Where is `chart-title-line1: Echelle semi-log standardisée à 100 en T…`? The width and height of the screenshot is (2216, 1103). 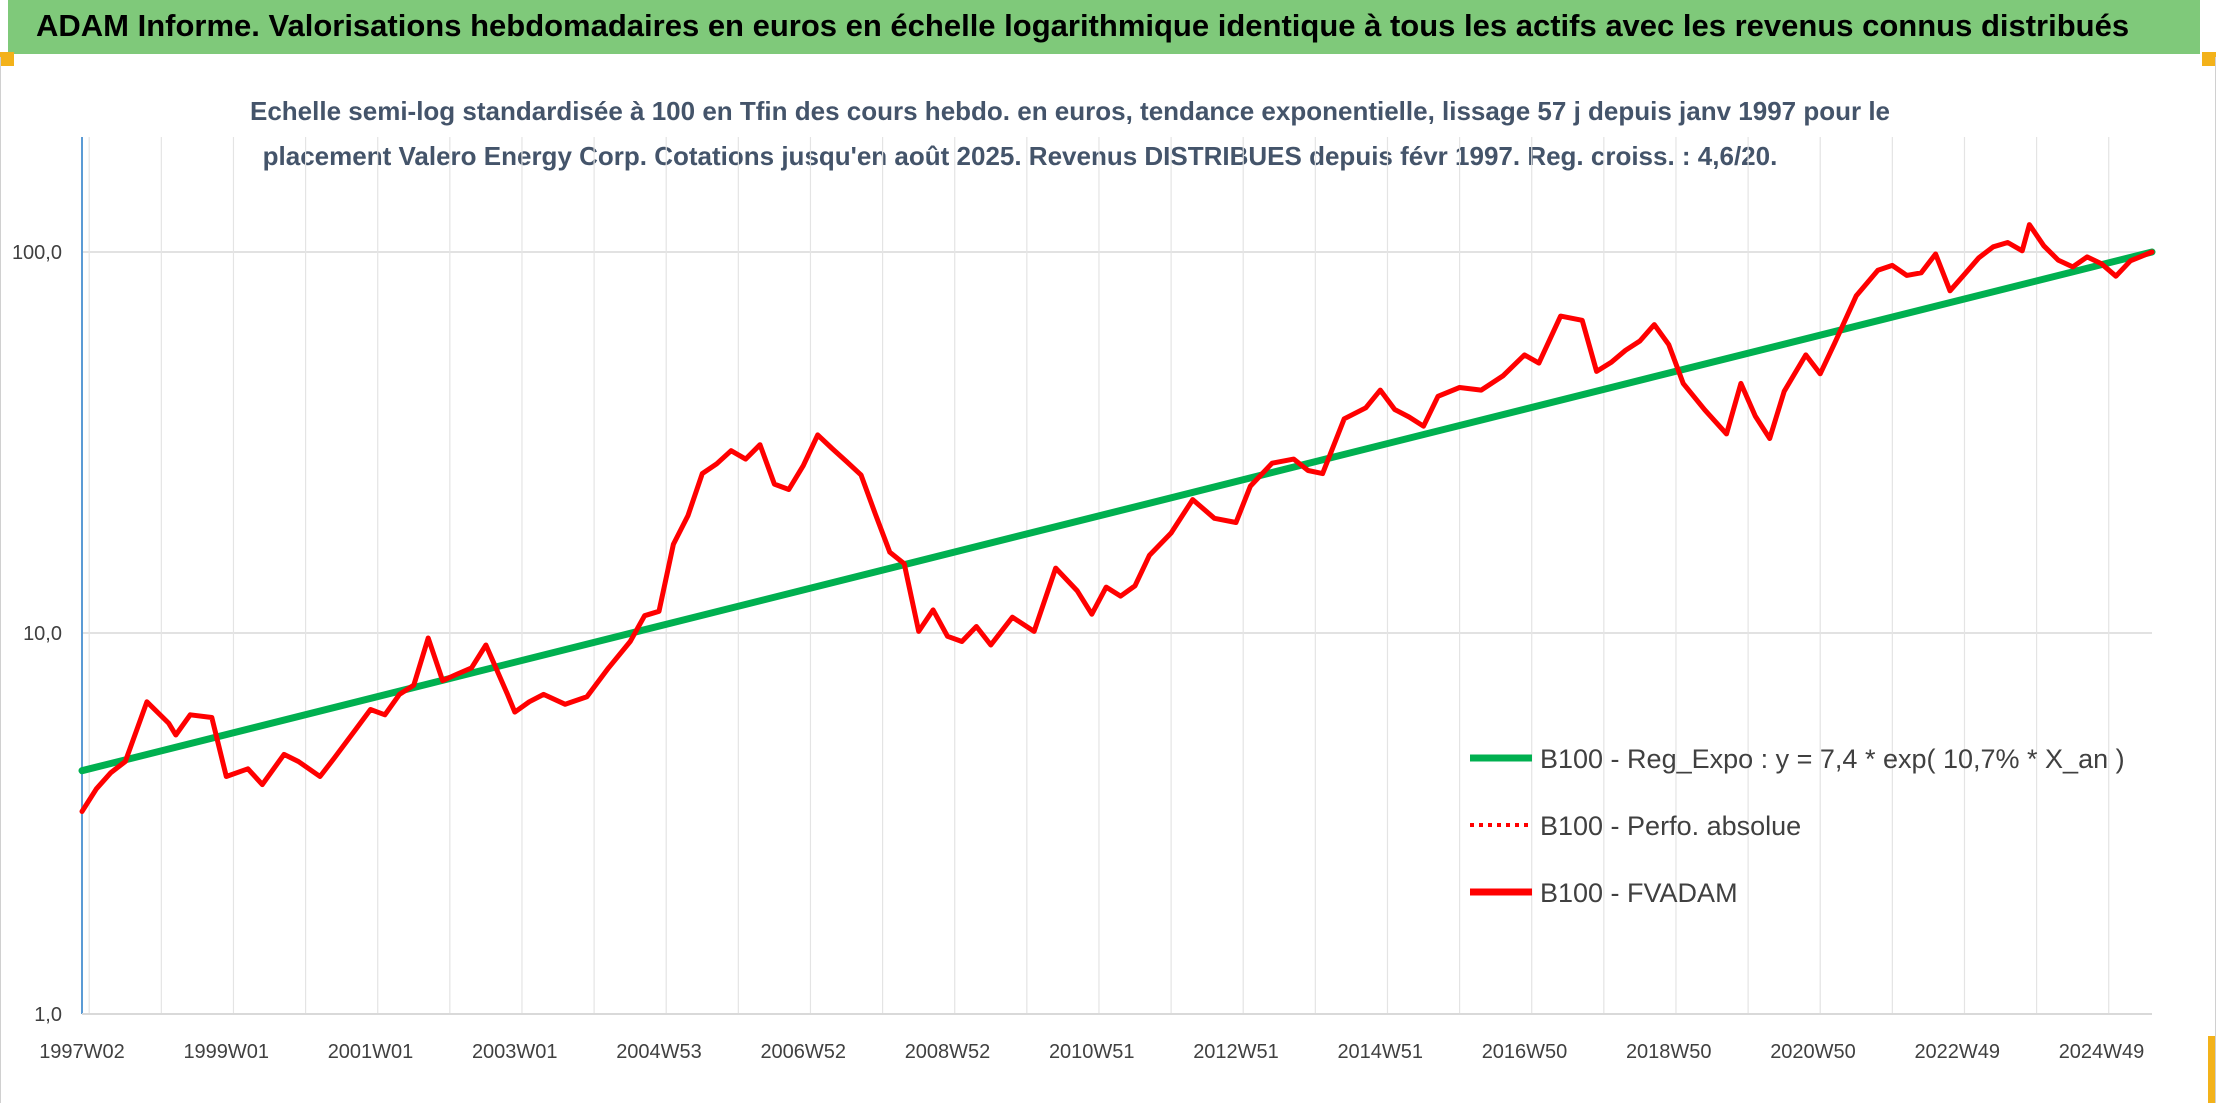 chart-title-line1: Echelle semi-log standardisée à 100 en T… is located at coordinates (1070, 111).